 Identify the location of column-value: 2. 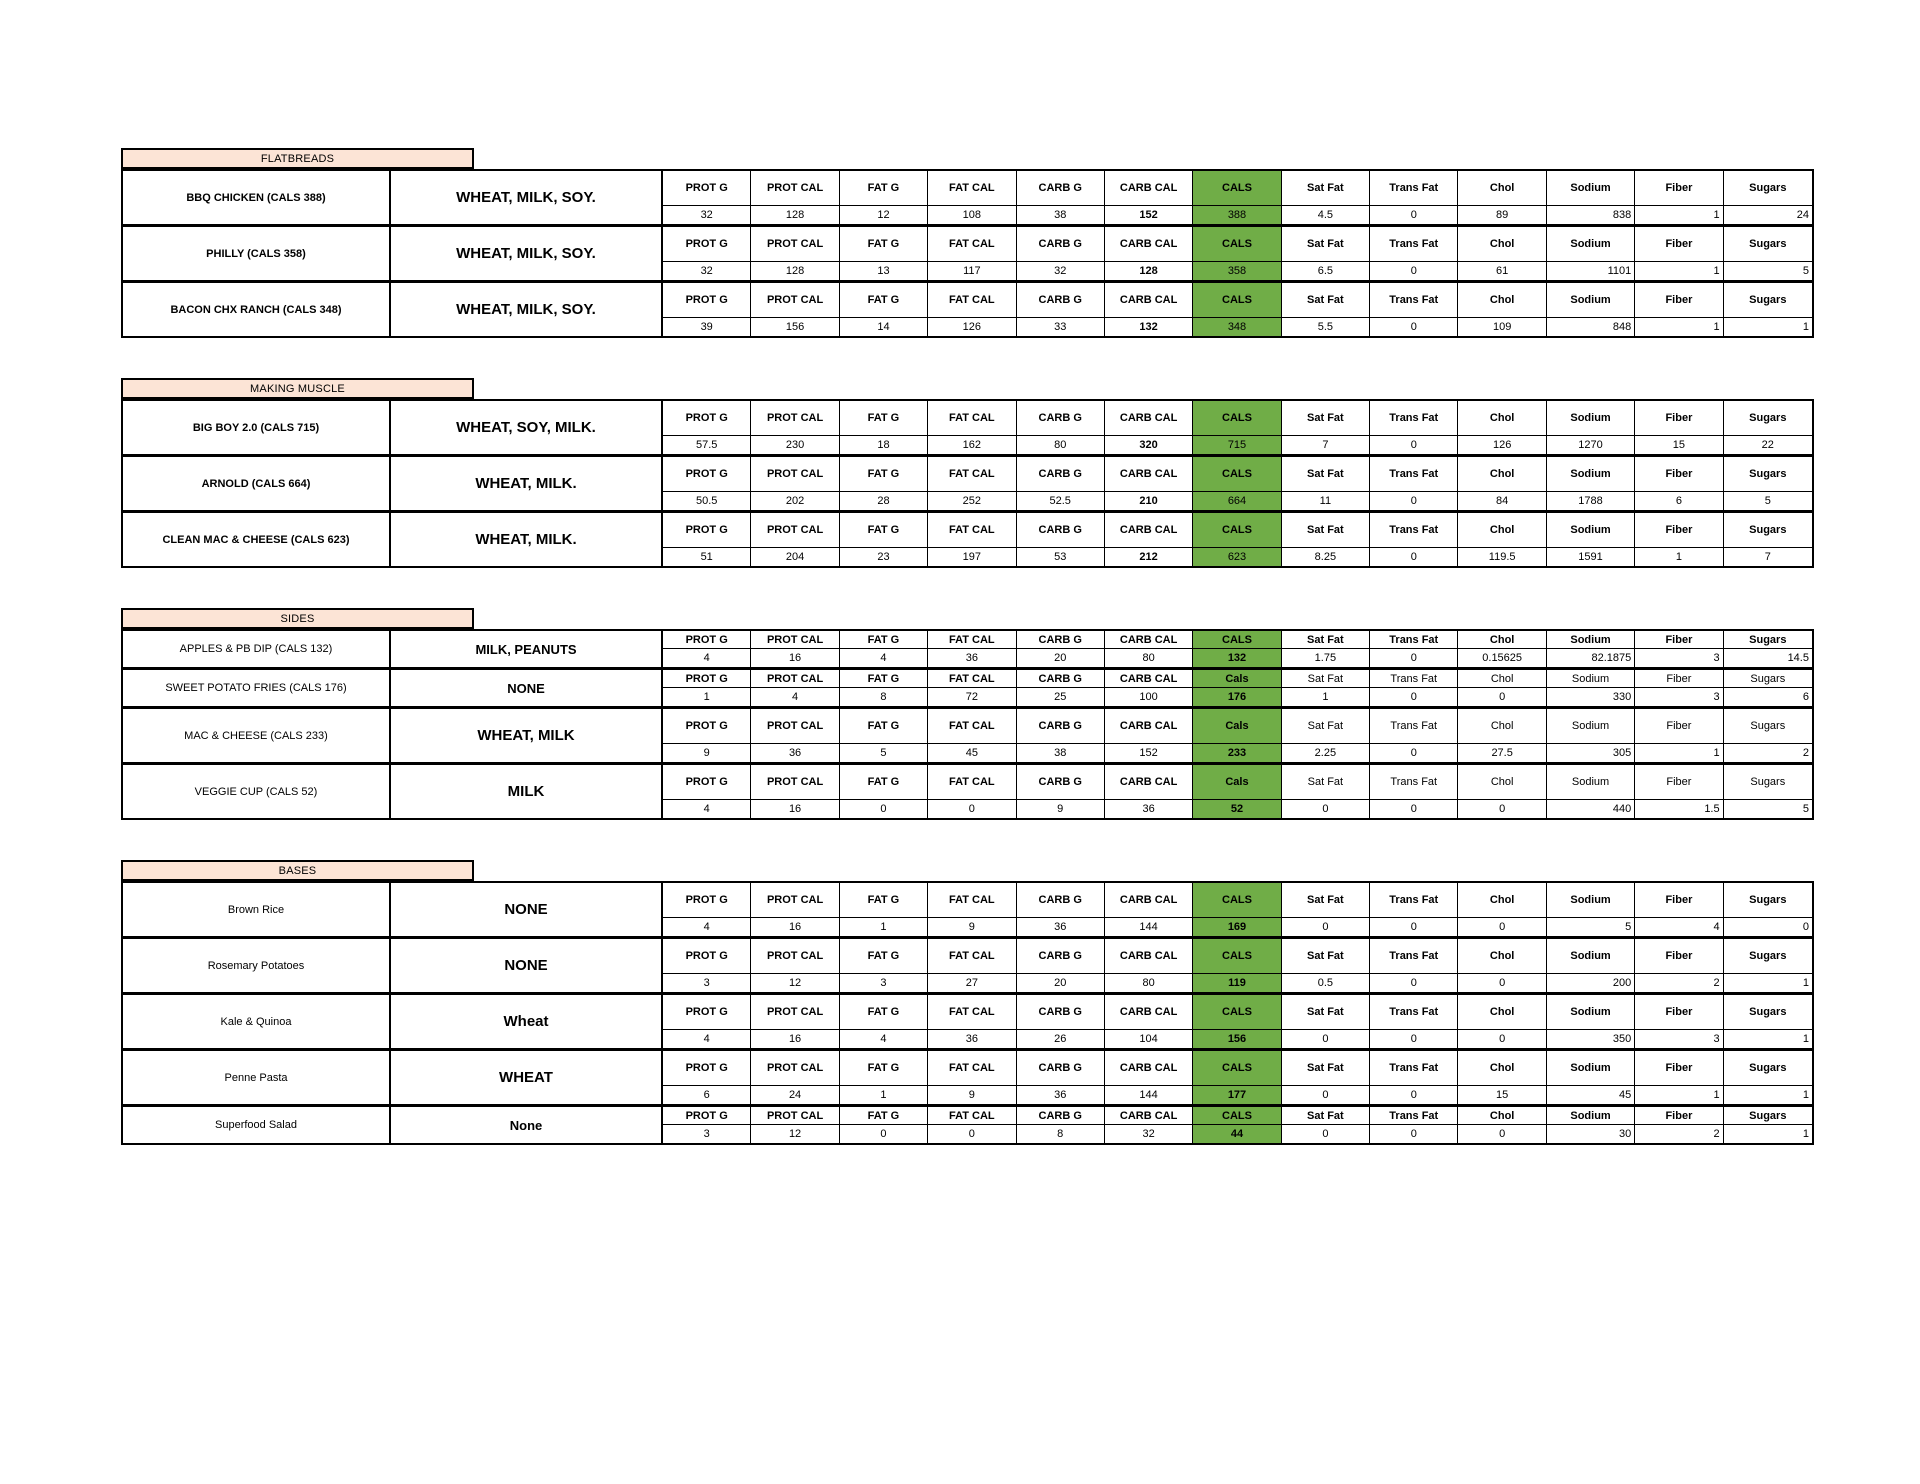
(1716, 983).